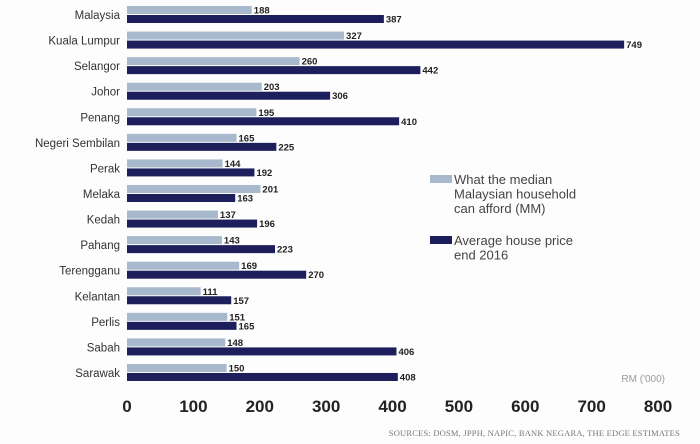 This screenshot has width=700, height=444. What do you see at coordinates (237, 368) in the screenshot?
I see `data-label: 150` at bounding box center [237, 368].